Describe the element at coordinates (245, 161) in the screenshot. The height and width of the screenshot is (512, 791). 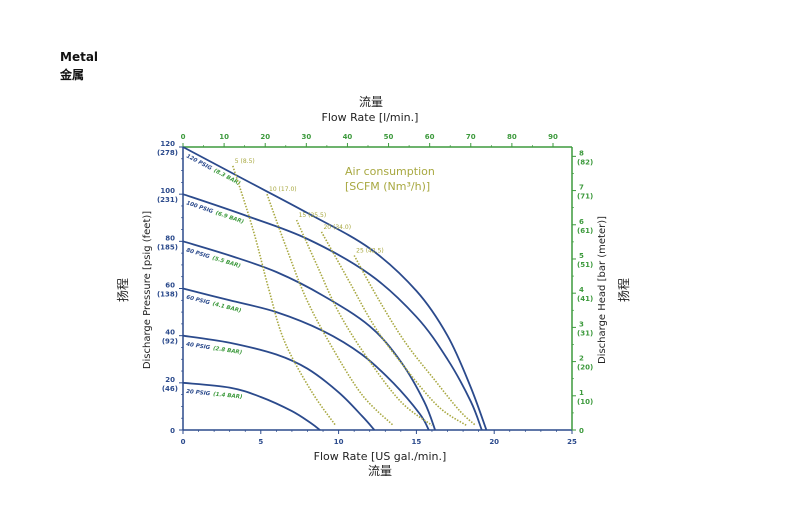
I see `air-curve-label: 5 (8.5)` at that location.